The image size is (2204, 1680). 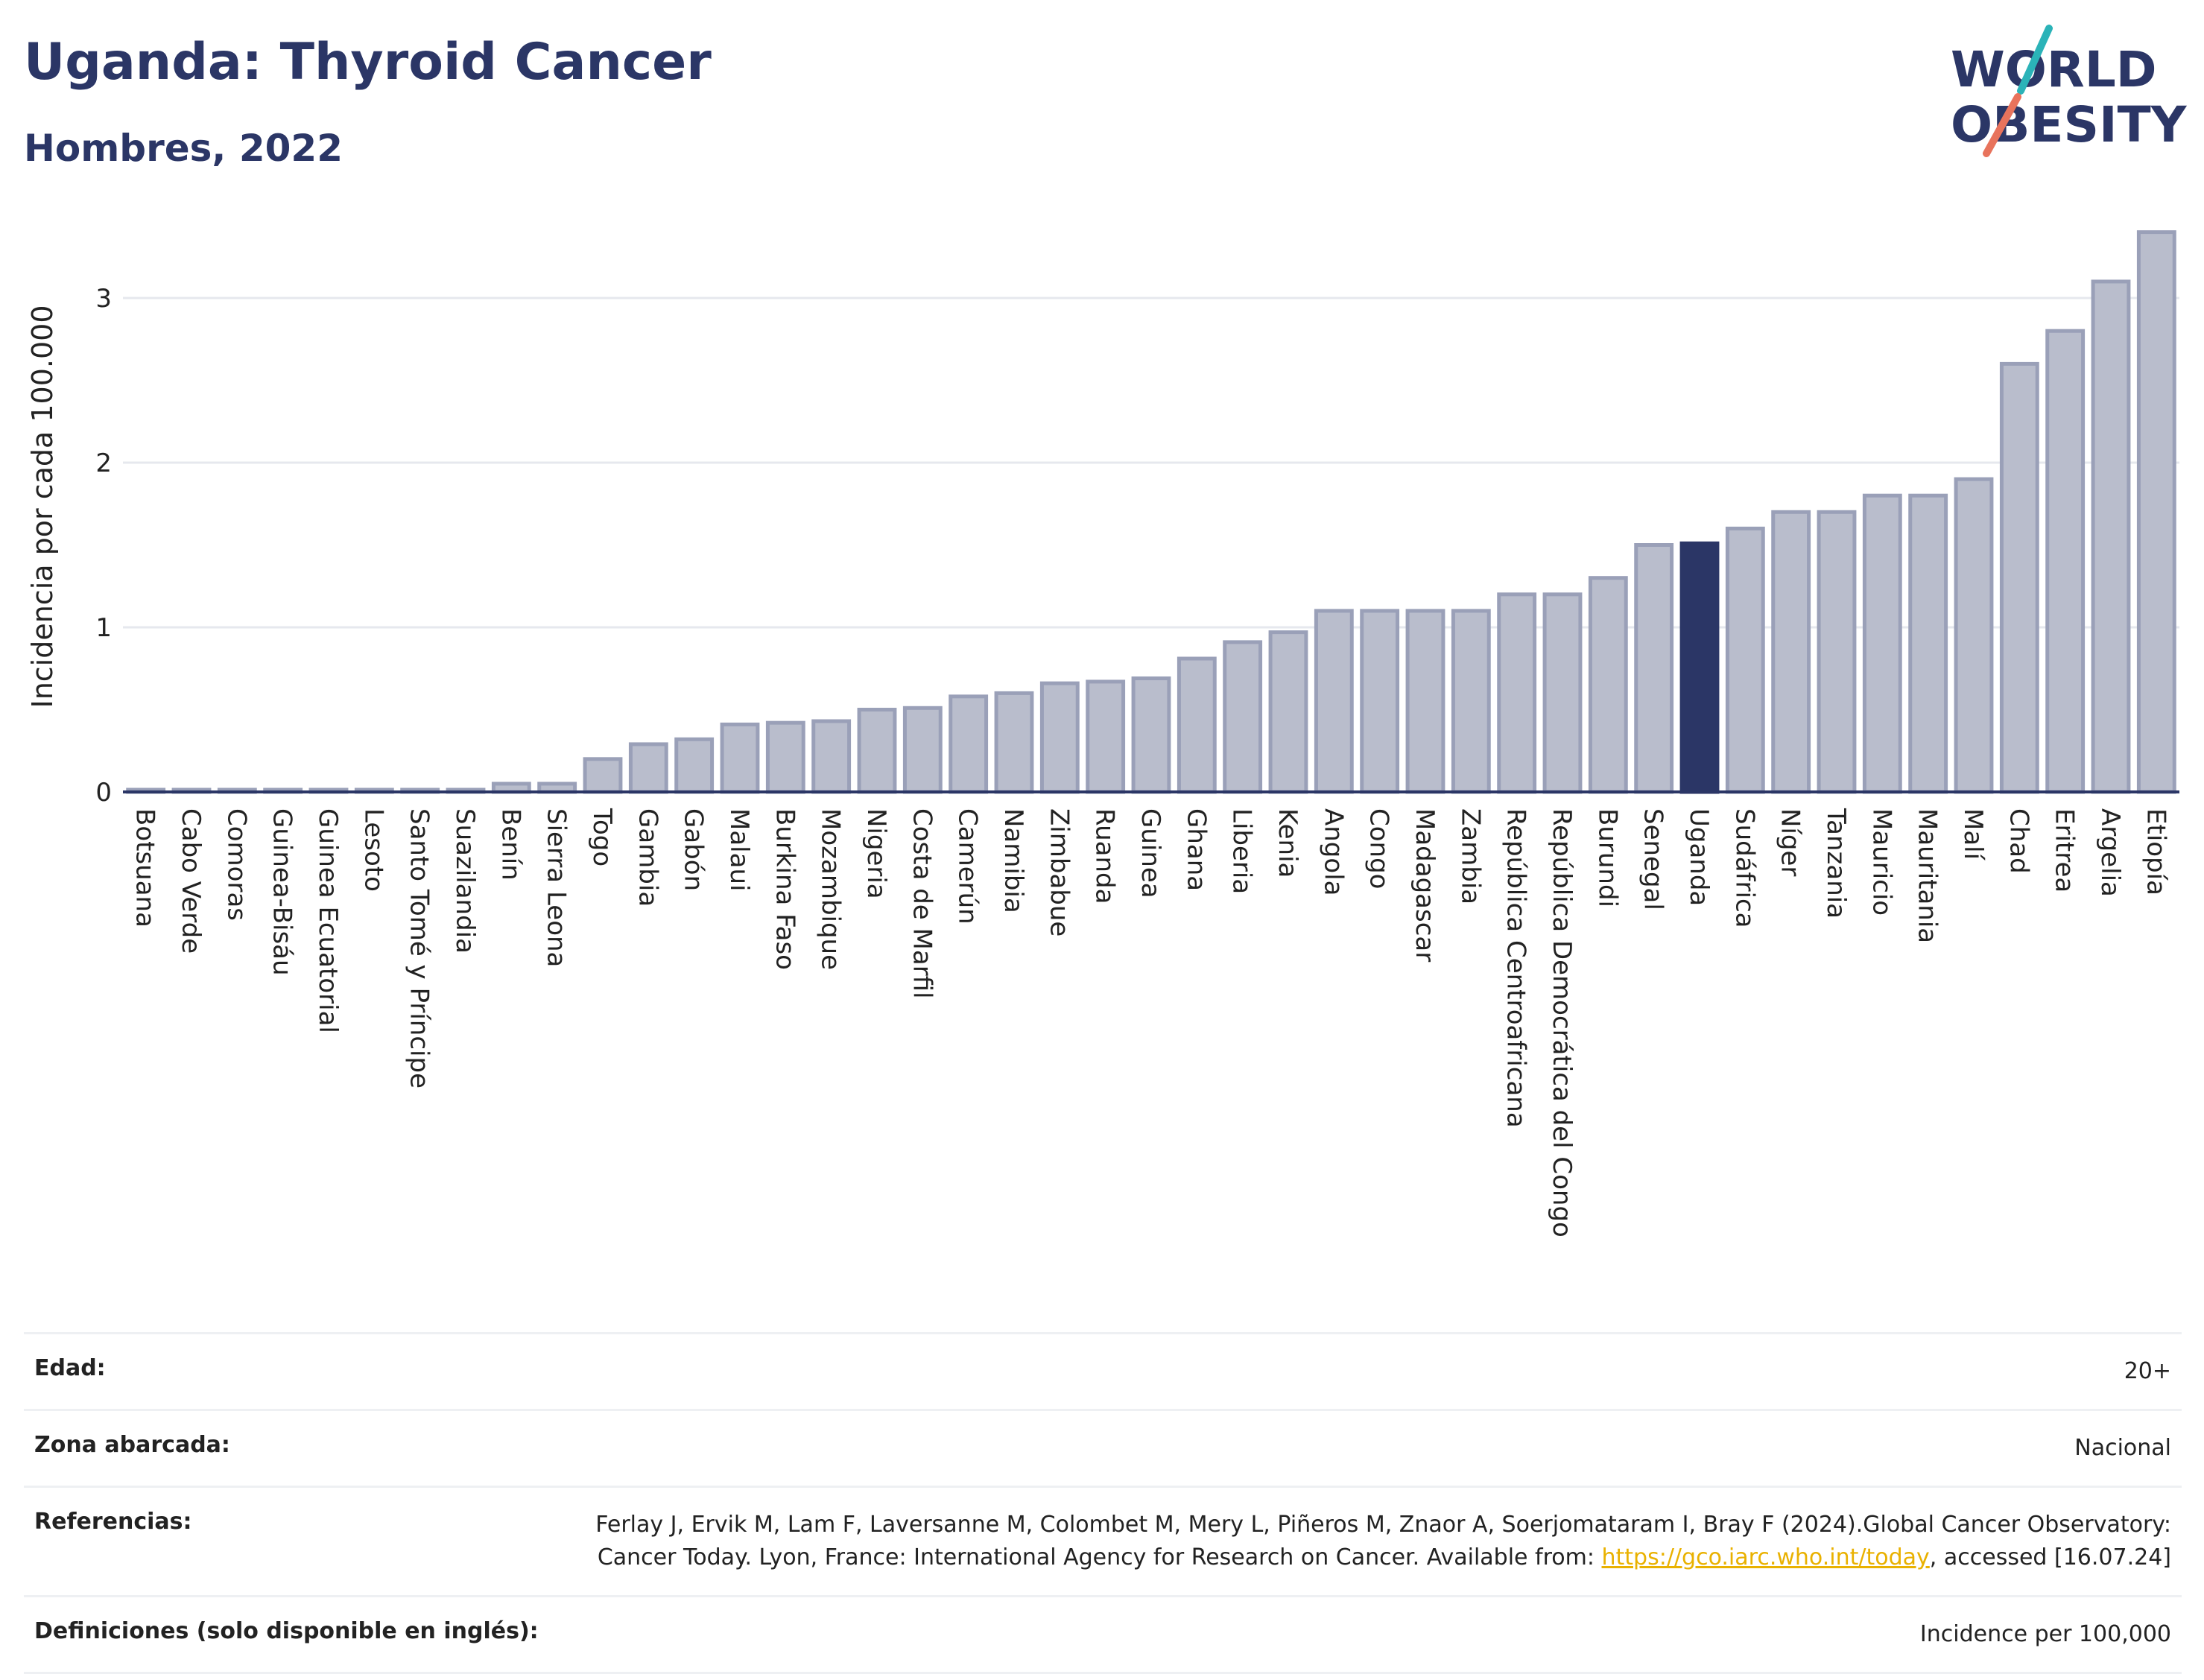 I want to click on bar-rep-blica-democr-tica-del-congo, so click(x=1562, y=693).